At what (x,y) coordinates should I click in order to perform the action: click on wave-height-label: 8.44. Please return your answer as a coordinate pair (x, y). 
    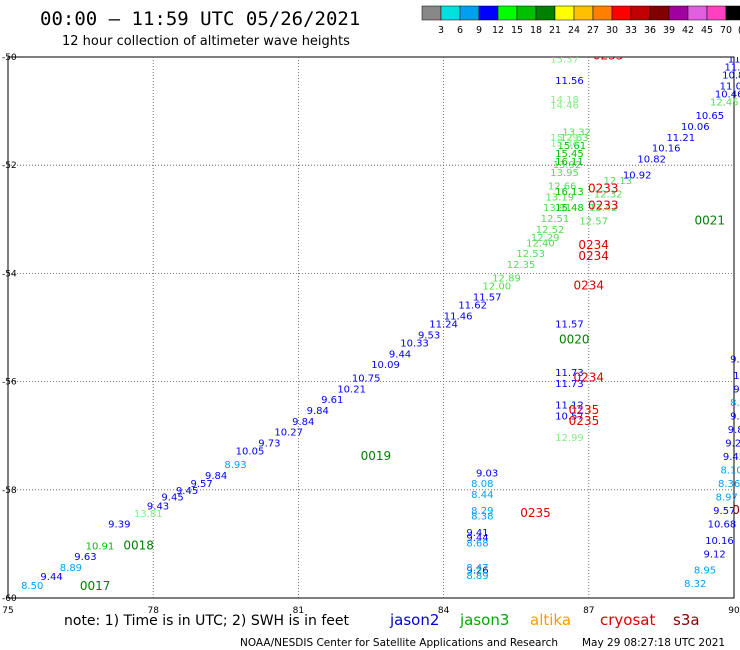
    Looking at the image, I should click on (482, 495).